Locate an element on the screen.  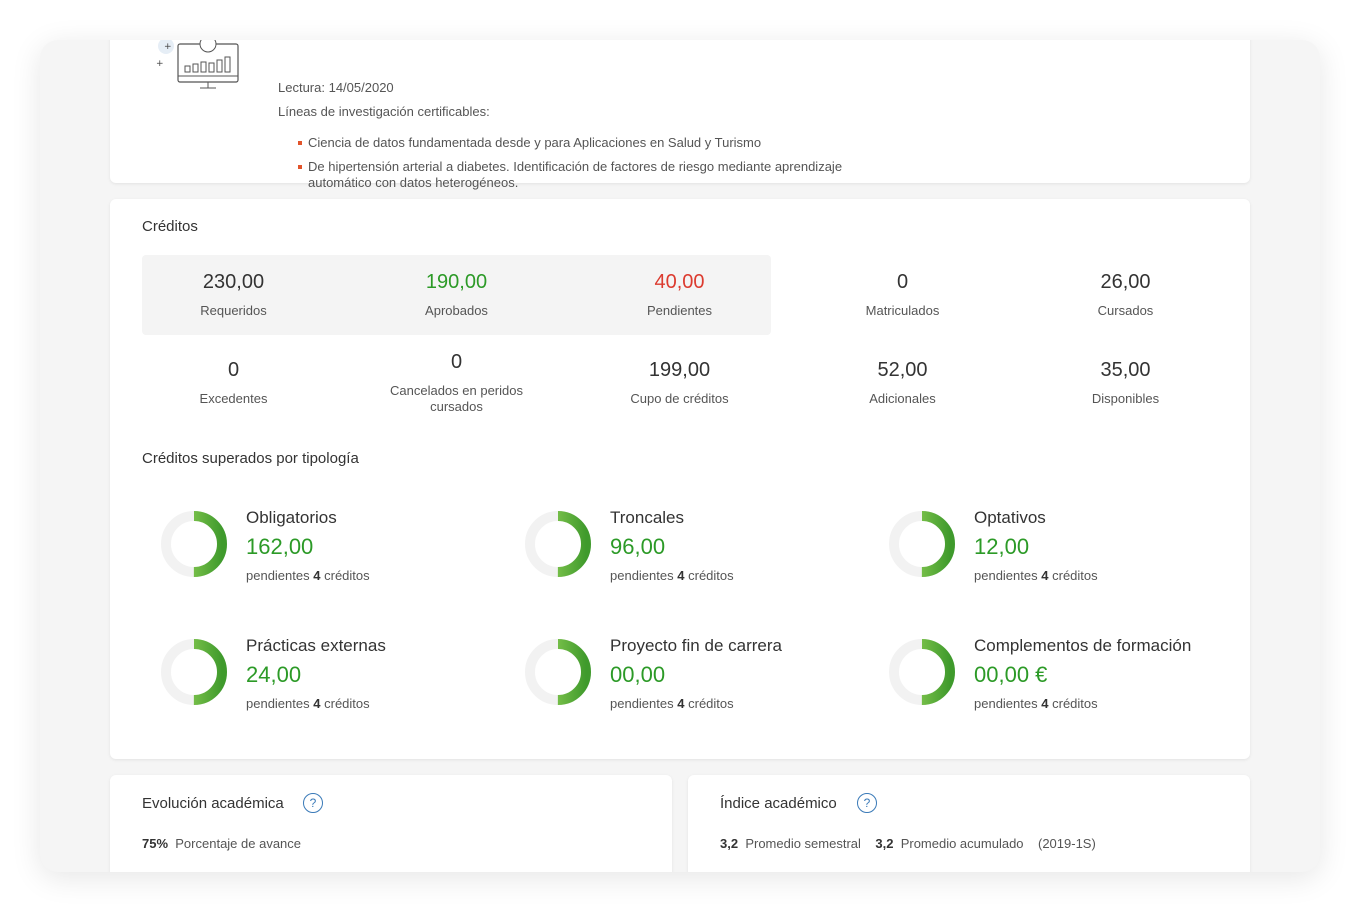
stat-value: 35,00 is located at coordinates (1125, 370).